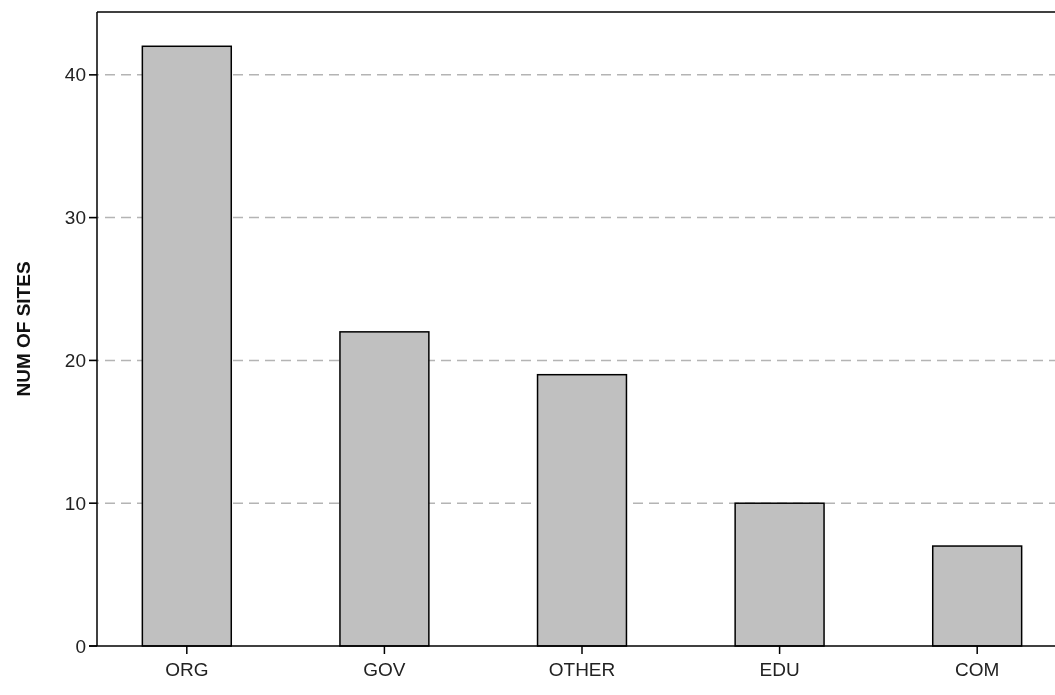 The height and width of the screenshot is (695, 1055). Describe the element at coordinates (80, 646) in the screenshot. I see `y-tick-label: 0` at that location.